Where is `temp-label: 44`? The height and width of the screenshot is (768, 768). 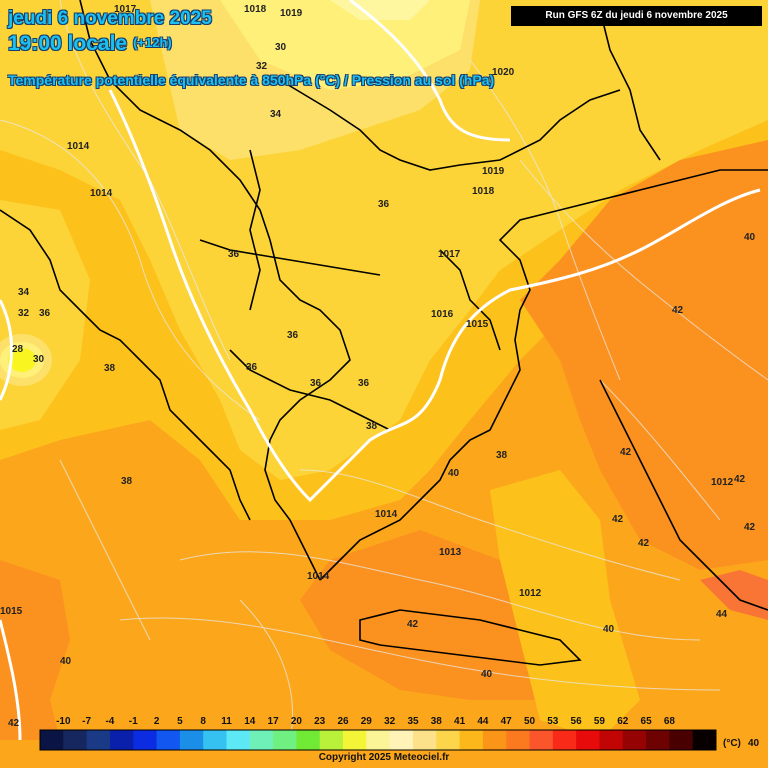
temp-label: 44 is located at coordinates (722, 614).